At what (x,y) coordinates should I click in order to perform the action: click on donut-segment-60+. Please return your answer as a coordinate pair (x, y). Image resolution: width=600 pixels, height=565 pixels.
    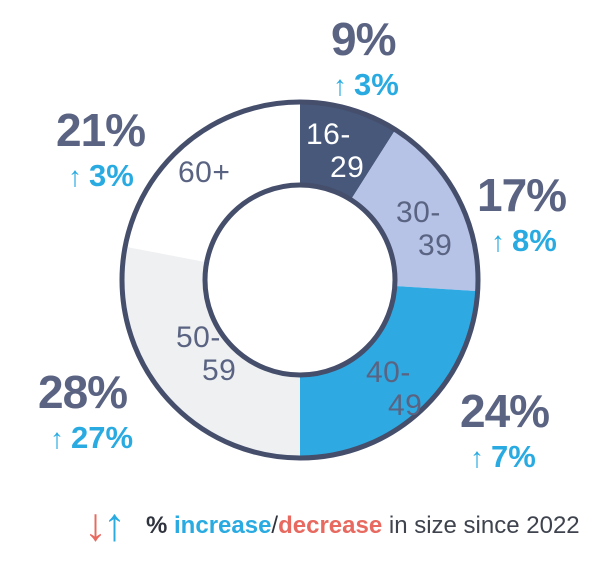
    Looking at the image, I should click on (213, 182).